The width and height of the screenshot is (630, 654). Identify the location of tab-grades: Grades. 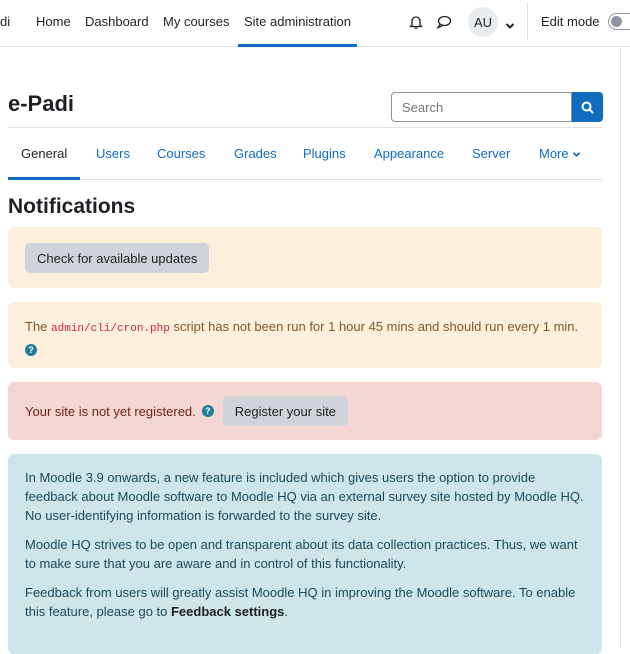
(255, 153).